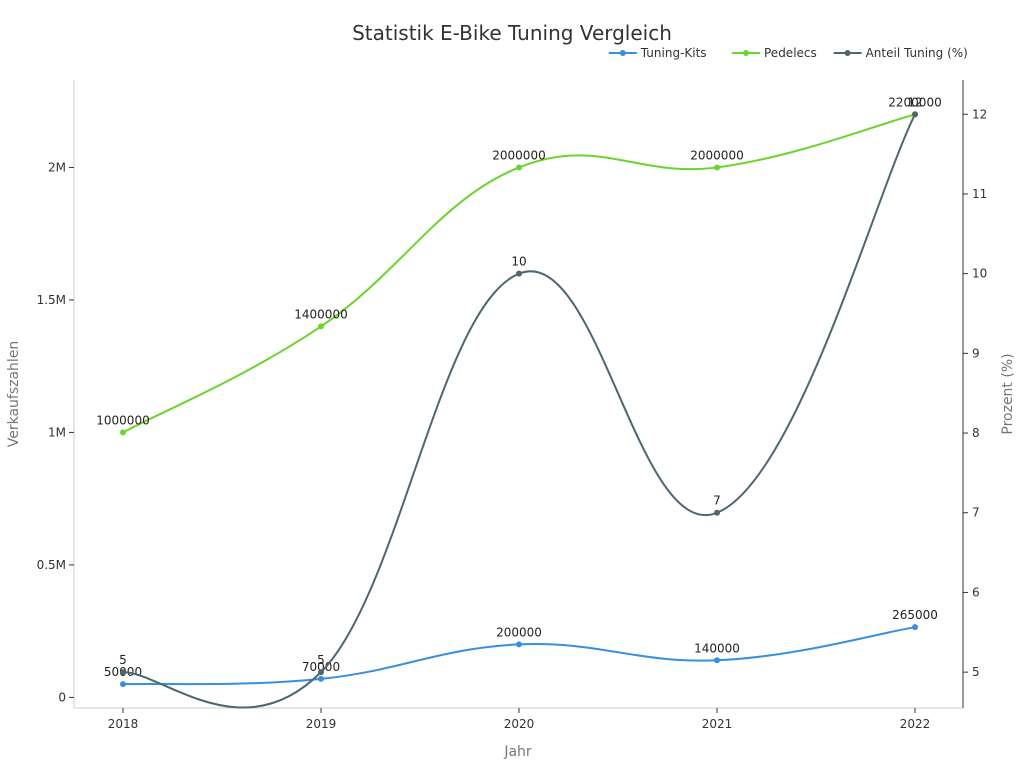  I want to click on legend-item: Pedelecs, so click(774, 53).